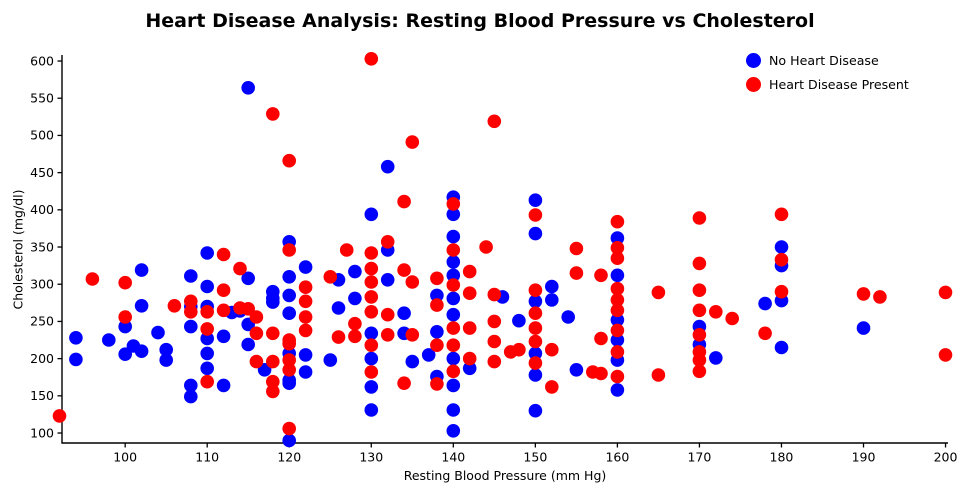 Image resolution: width=960 pixels, height=500 pixels. I want to click on y-tick-label: 450, so click(42, 172).